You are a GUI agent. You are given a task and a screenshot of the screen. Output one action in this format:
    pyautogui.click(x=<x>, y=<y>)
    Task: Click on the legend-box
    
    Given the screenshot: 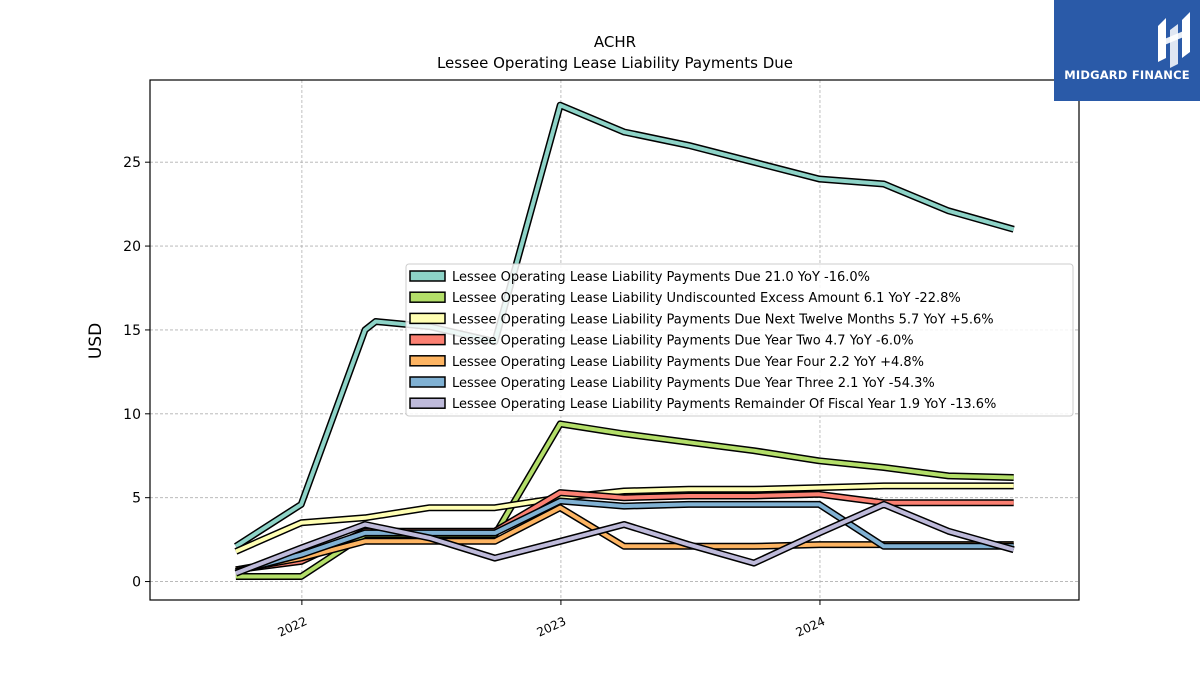 What is the action you would take?
    pyautogui.click(x=739, y=340)
    